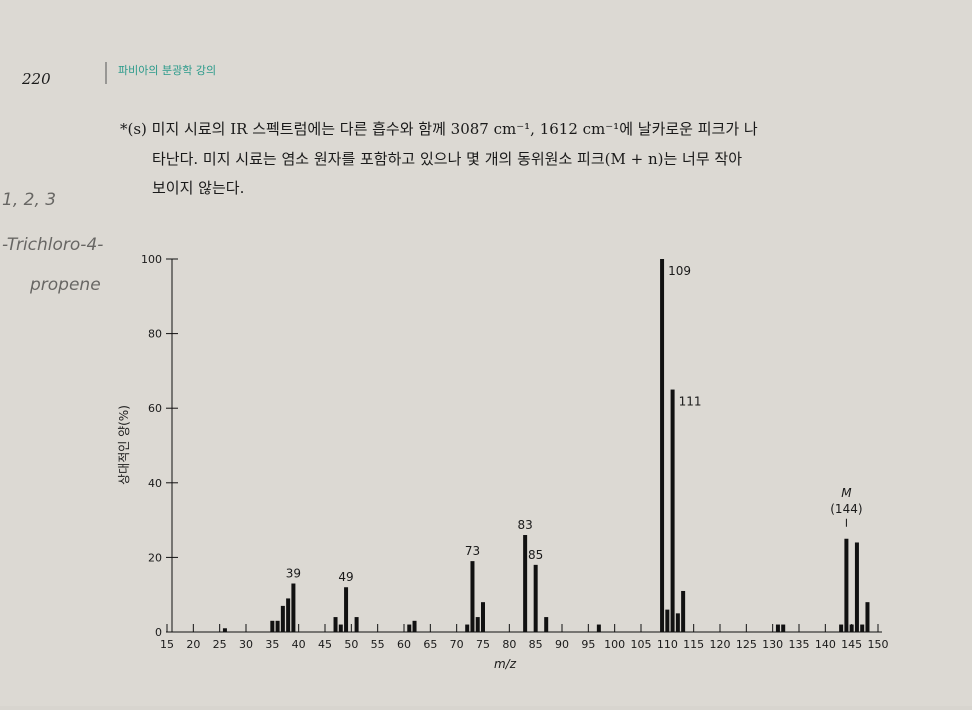 The width and height of the screenshot is (972, 710). What do you see at coordinates (151, 259) in the screenshot?
I see `y-tick-label: 100` at bounding box center [151, 259].